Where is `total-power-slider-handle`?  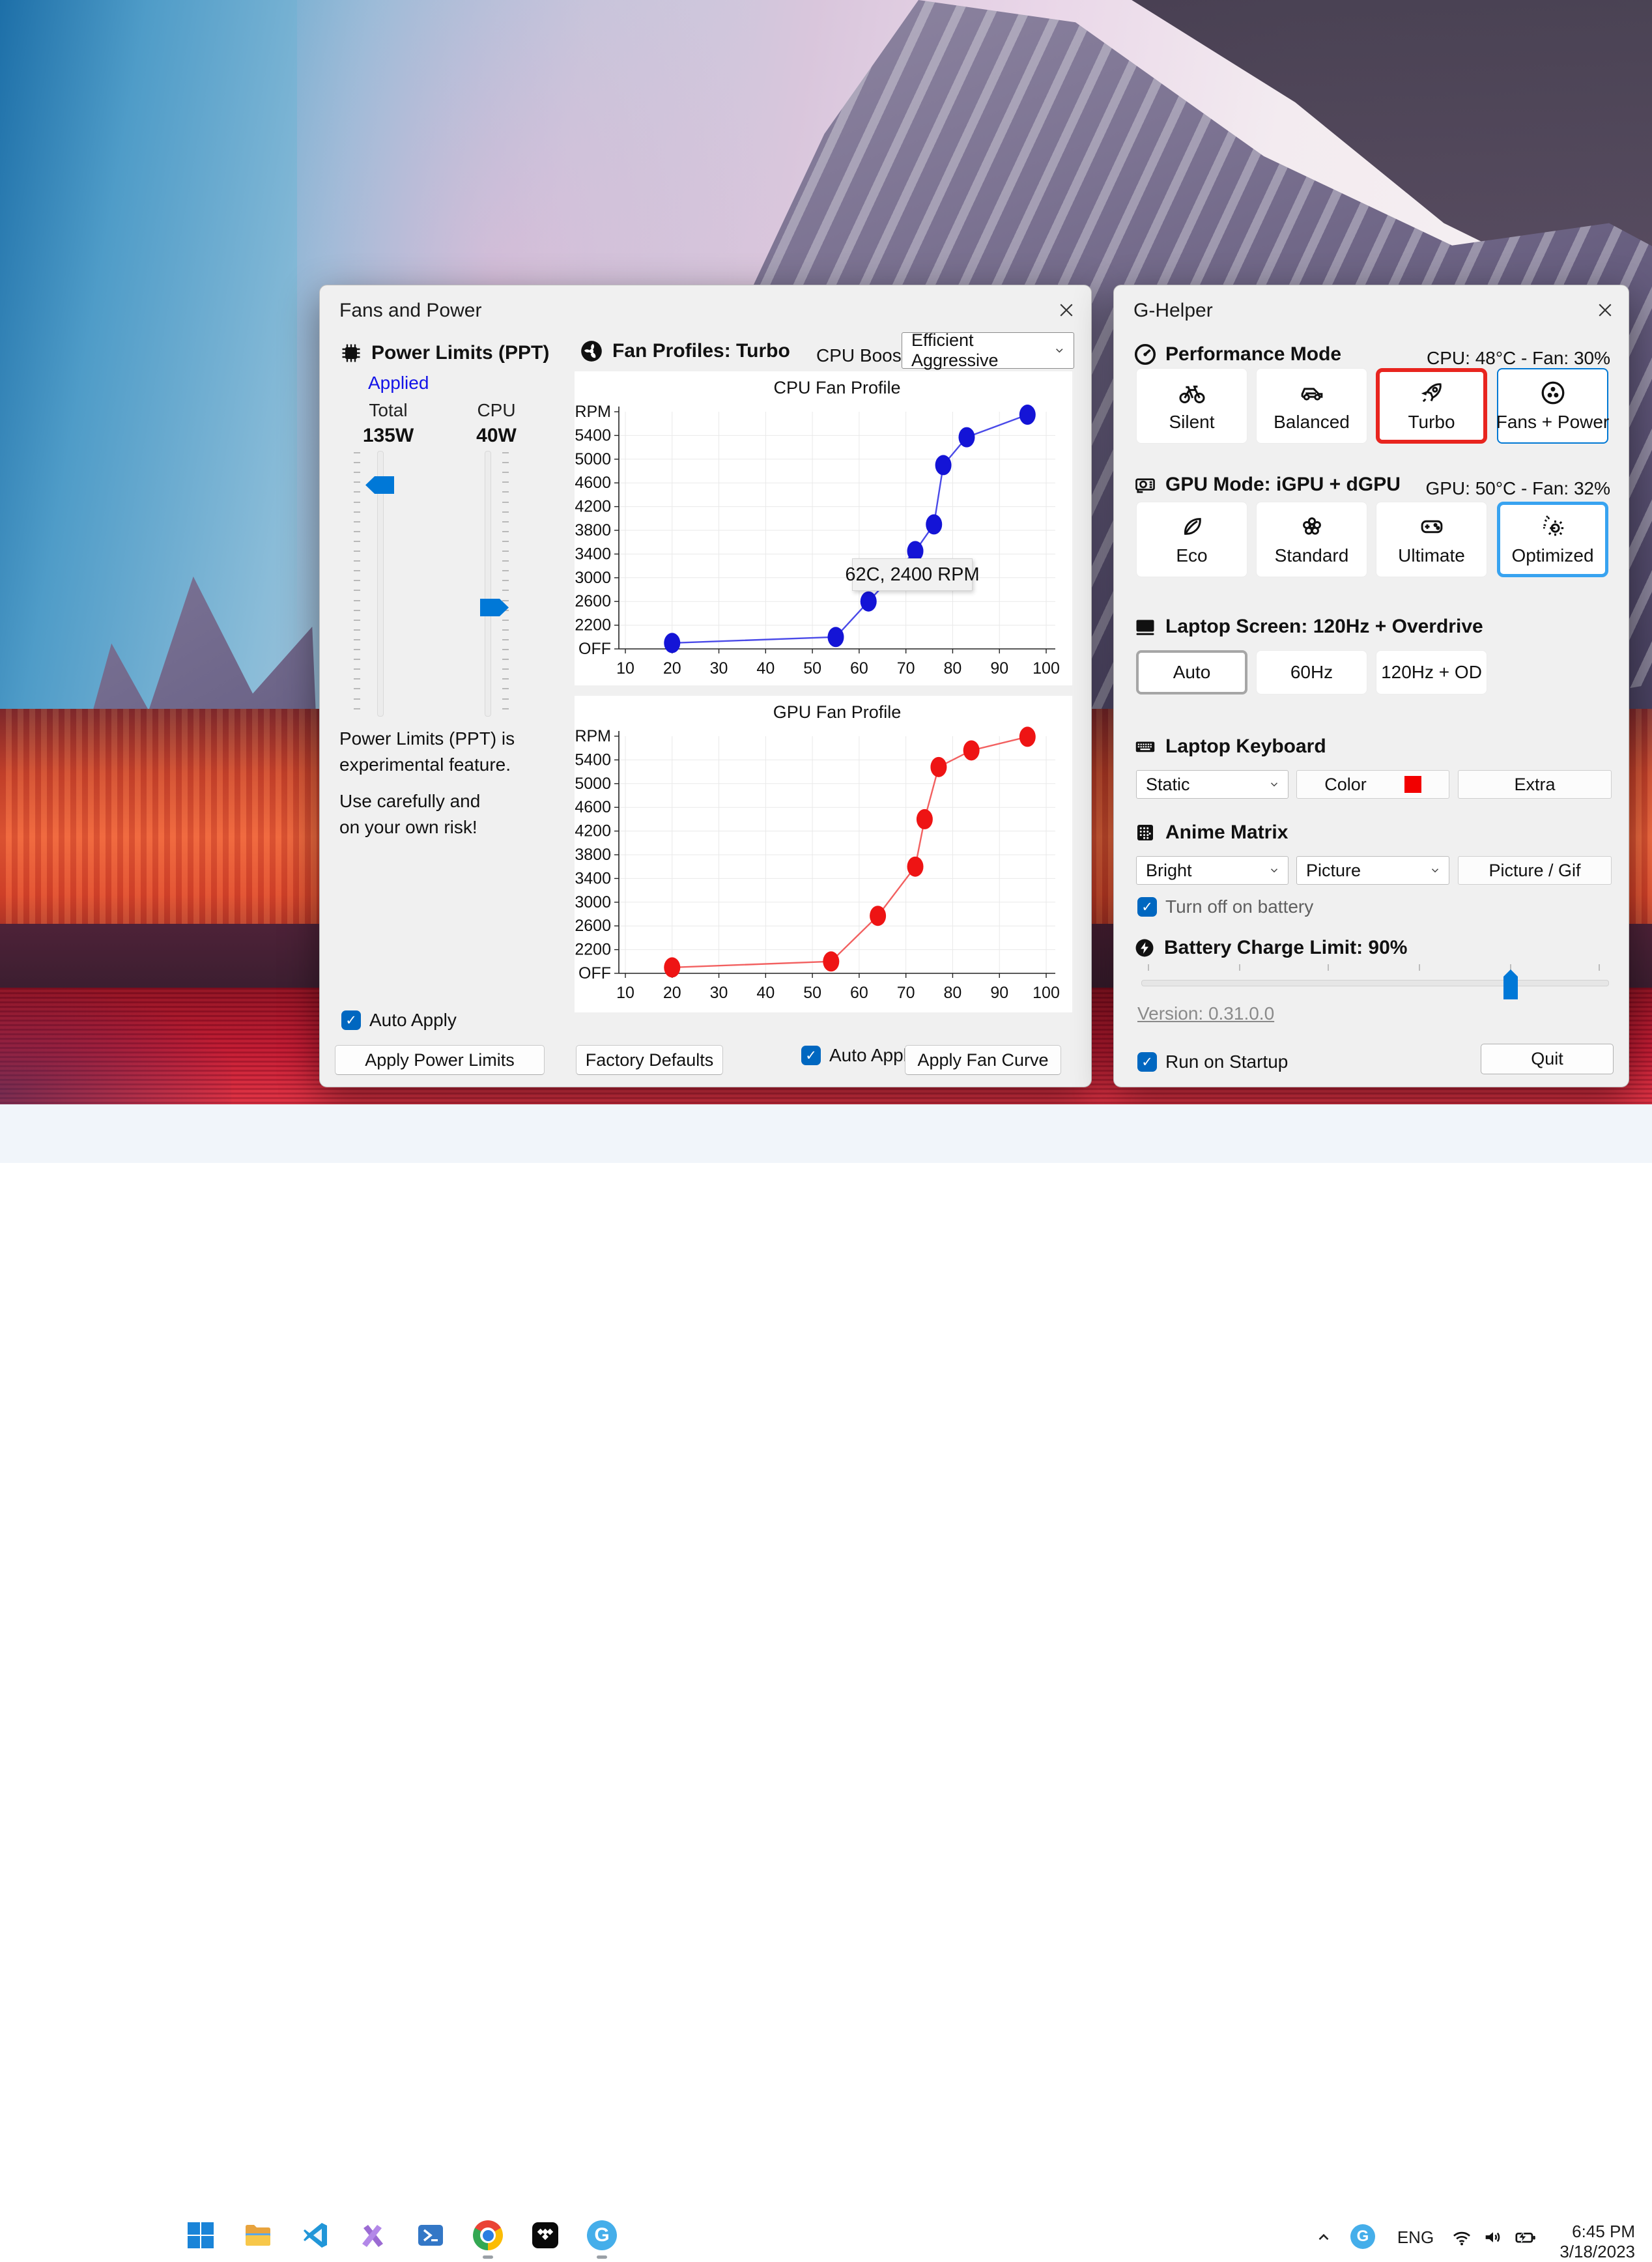
total-power-slider-handle is located at coordinates (379, 485).